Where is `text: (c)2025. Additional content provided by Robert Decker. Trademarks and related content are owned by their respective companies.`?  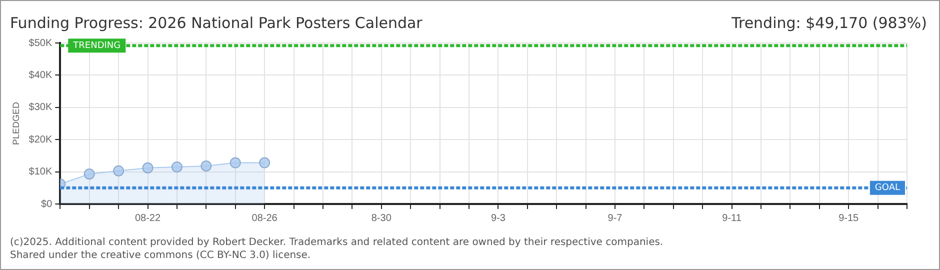 text: (c)2025. Additional content provided by Robert Decker. Trademarks and related content are owned by their respective companies. is located at coordinates (337, 242).